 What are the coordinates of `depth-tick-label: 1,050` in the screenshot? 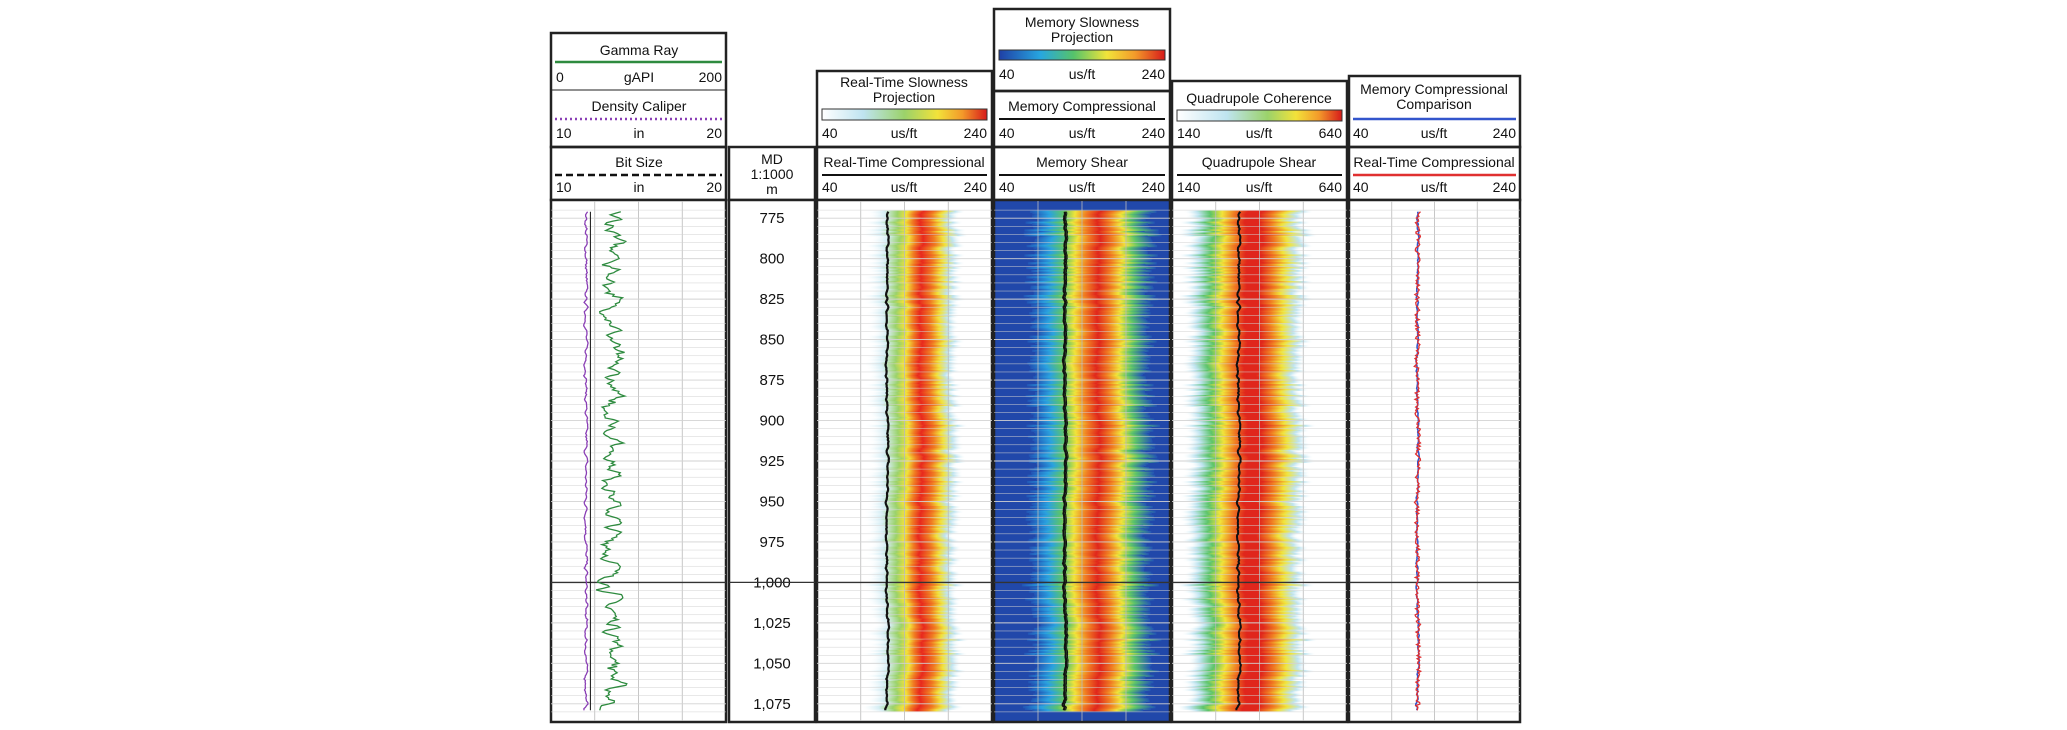 It's located at (772, 663).